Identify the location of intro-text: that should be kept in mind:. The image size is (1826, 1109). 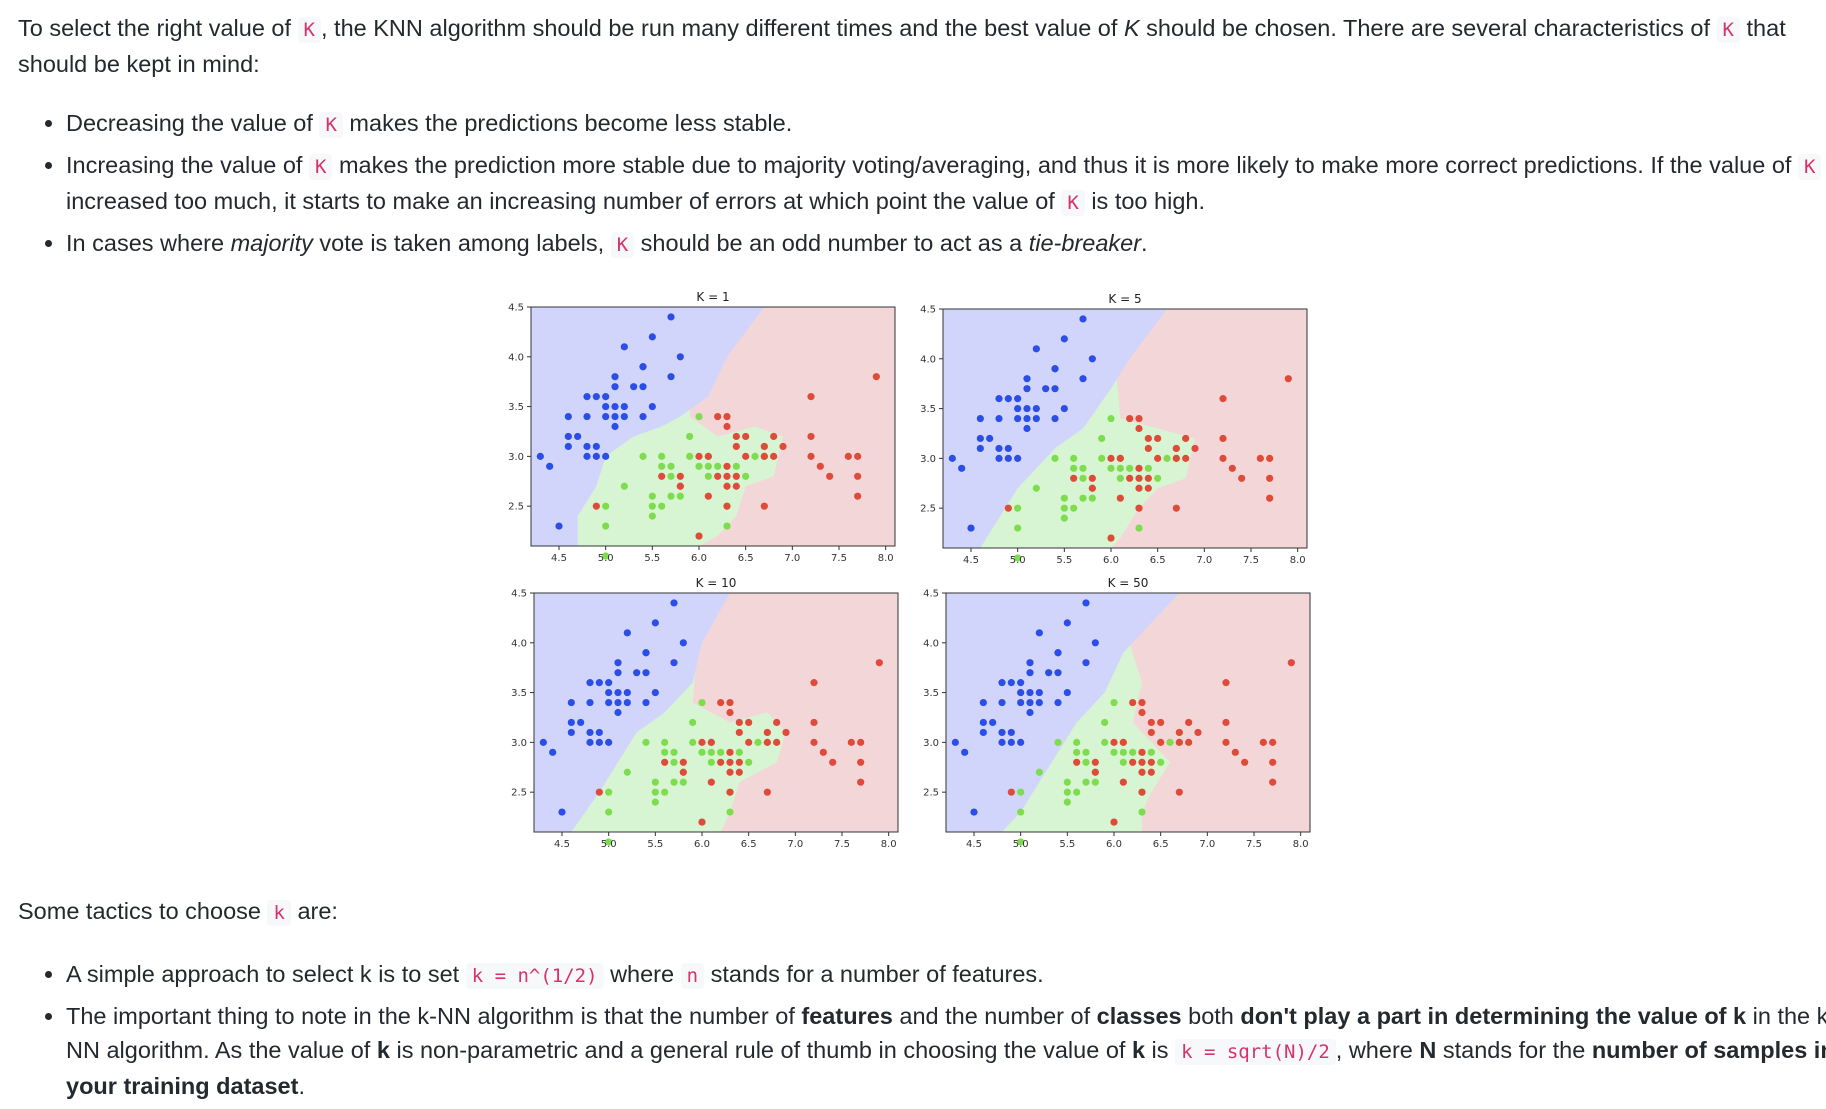
(902, 46).